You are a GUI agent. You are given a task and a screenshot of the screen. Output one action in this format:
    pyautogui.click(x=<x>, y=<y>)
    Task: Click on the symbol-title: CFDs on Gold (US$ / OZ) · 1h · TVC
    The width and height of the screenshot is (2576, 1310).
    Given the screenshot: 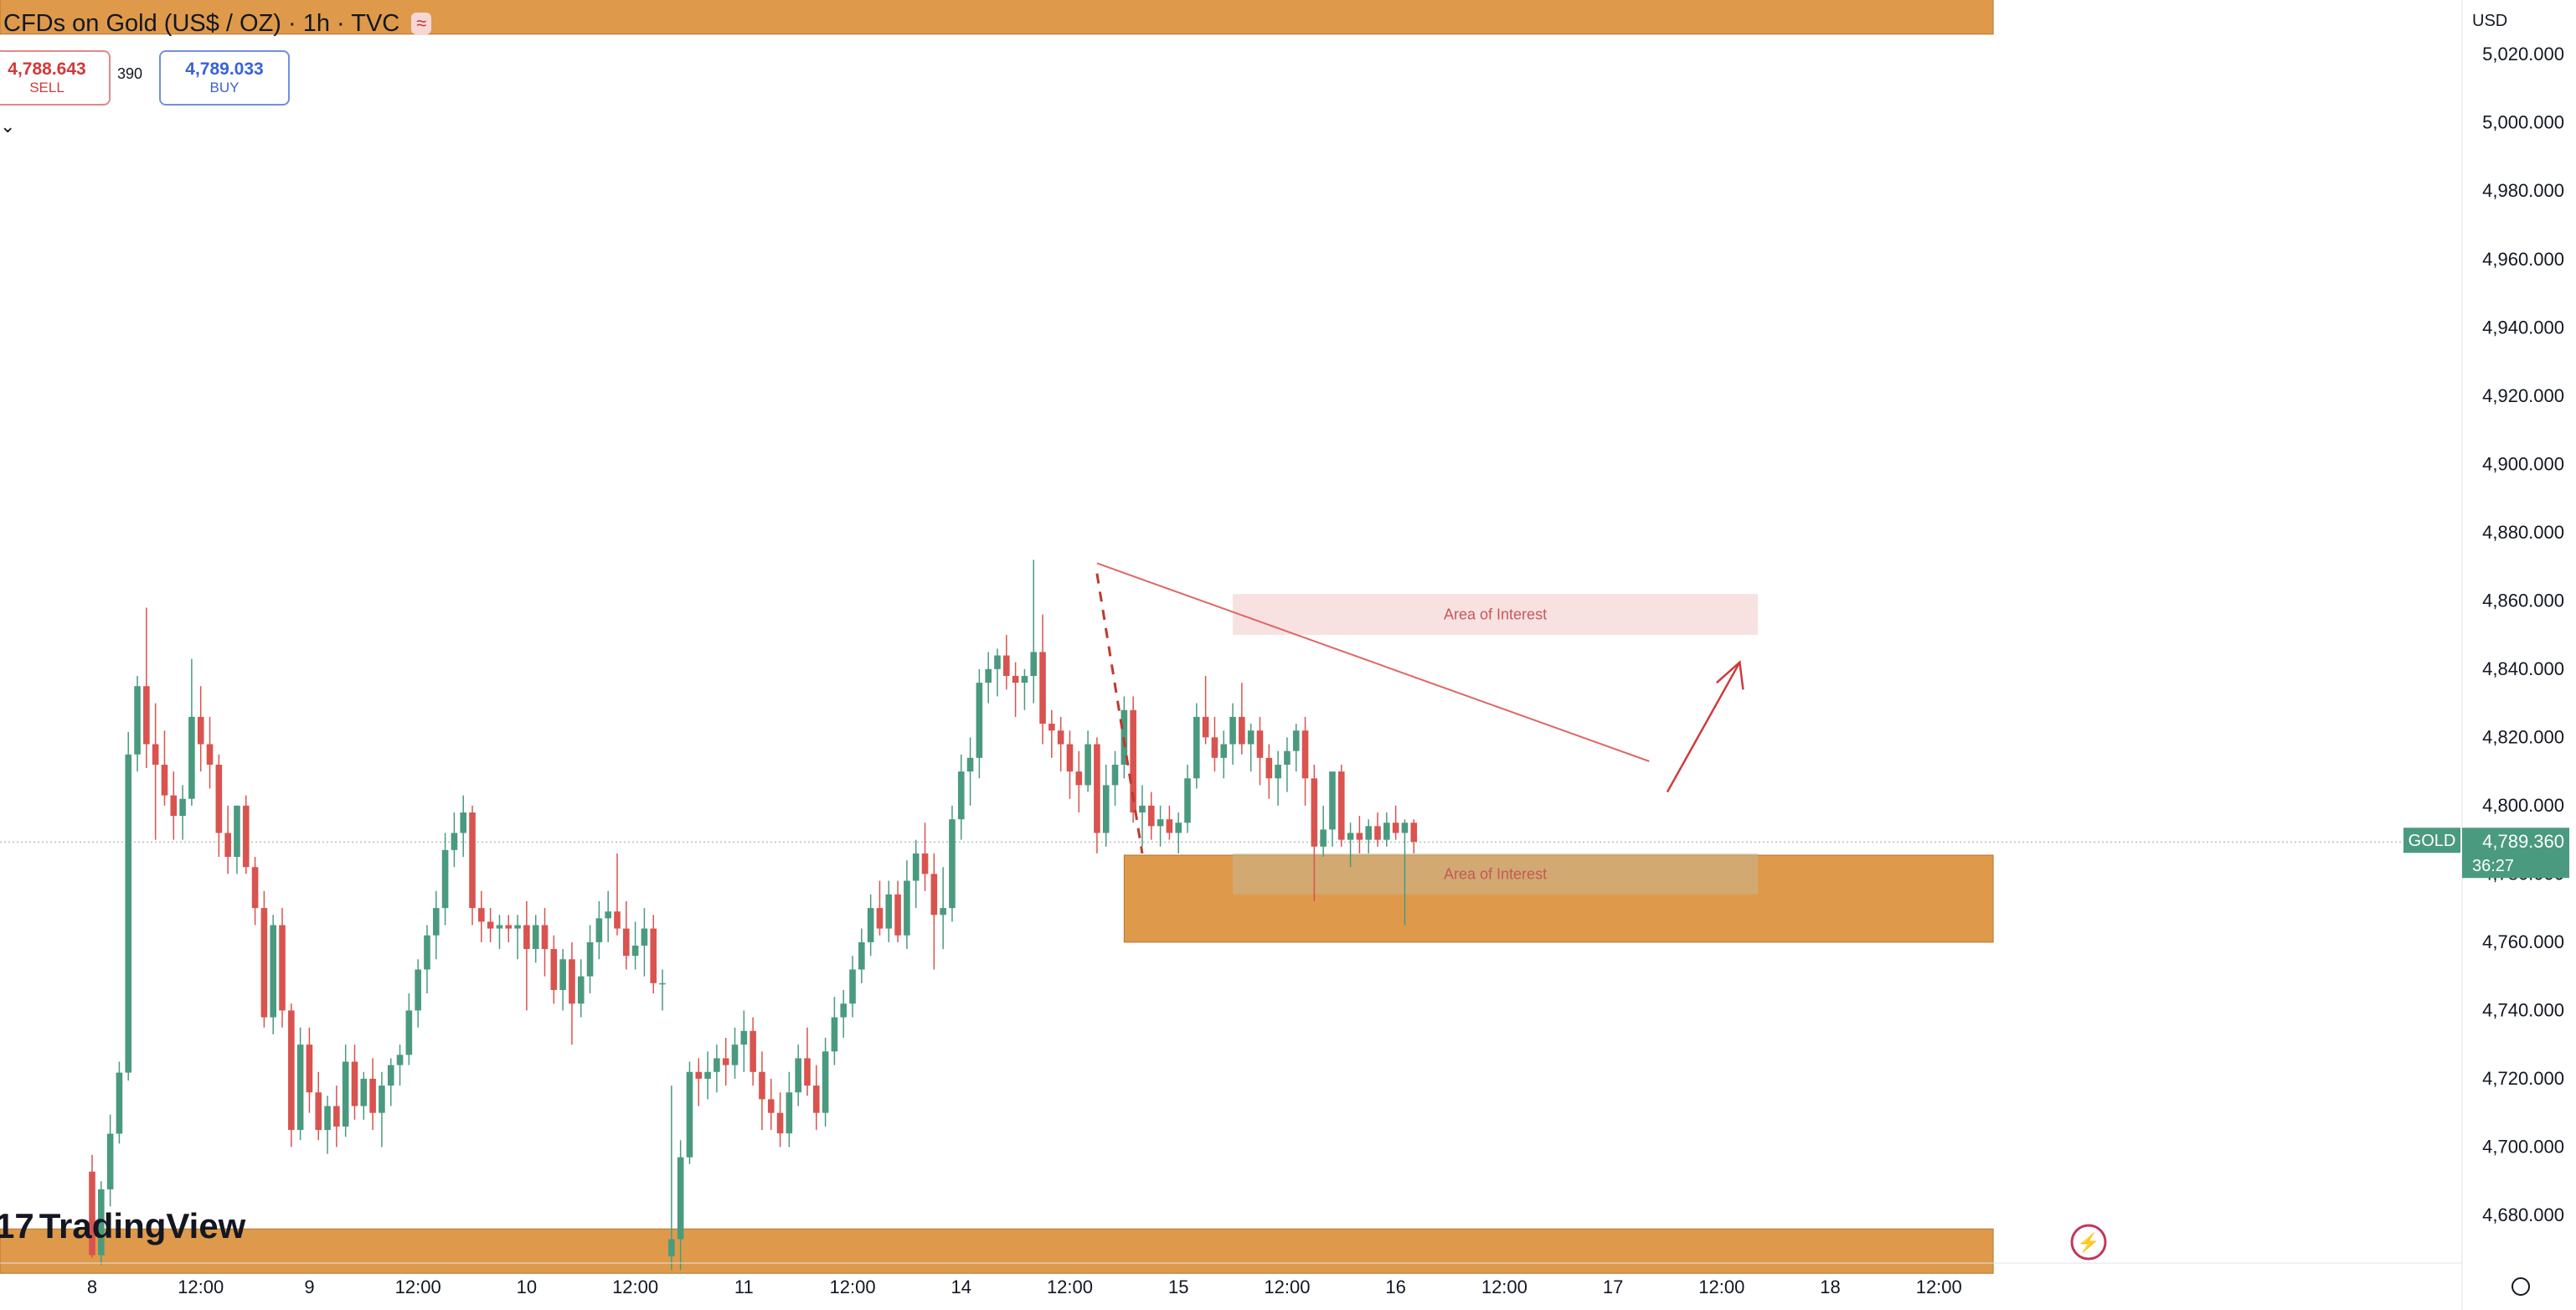 What is the action you would take?
    pyautogui.click(x=201, y=23)
    